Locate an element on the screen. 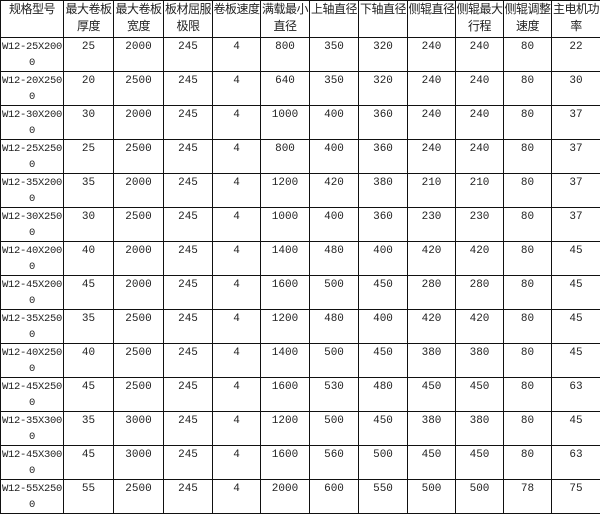 This screenshot has height=514, width=600. value-cell: 560 is located at coordinates (334, 463).